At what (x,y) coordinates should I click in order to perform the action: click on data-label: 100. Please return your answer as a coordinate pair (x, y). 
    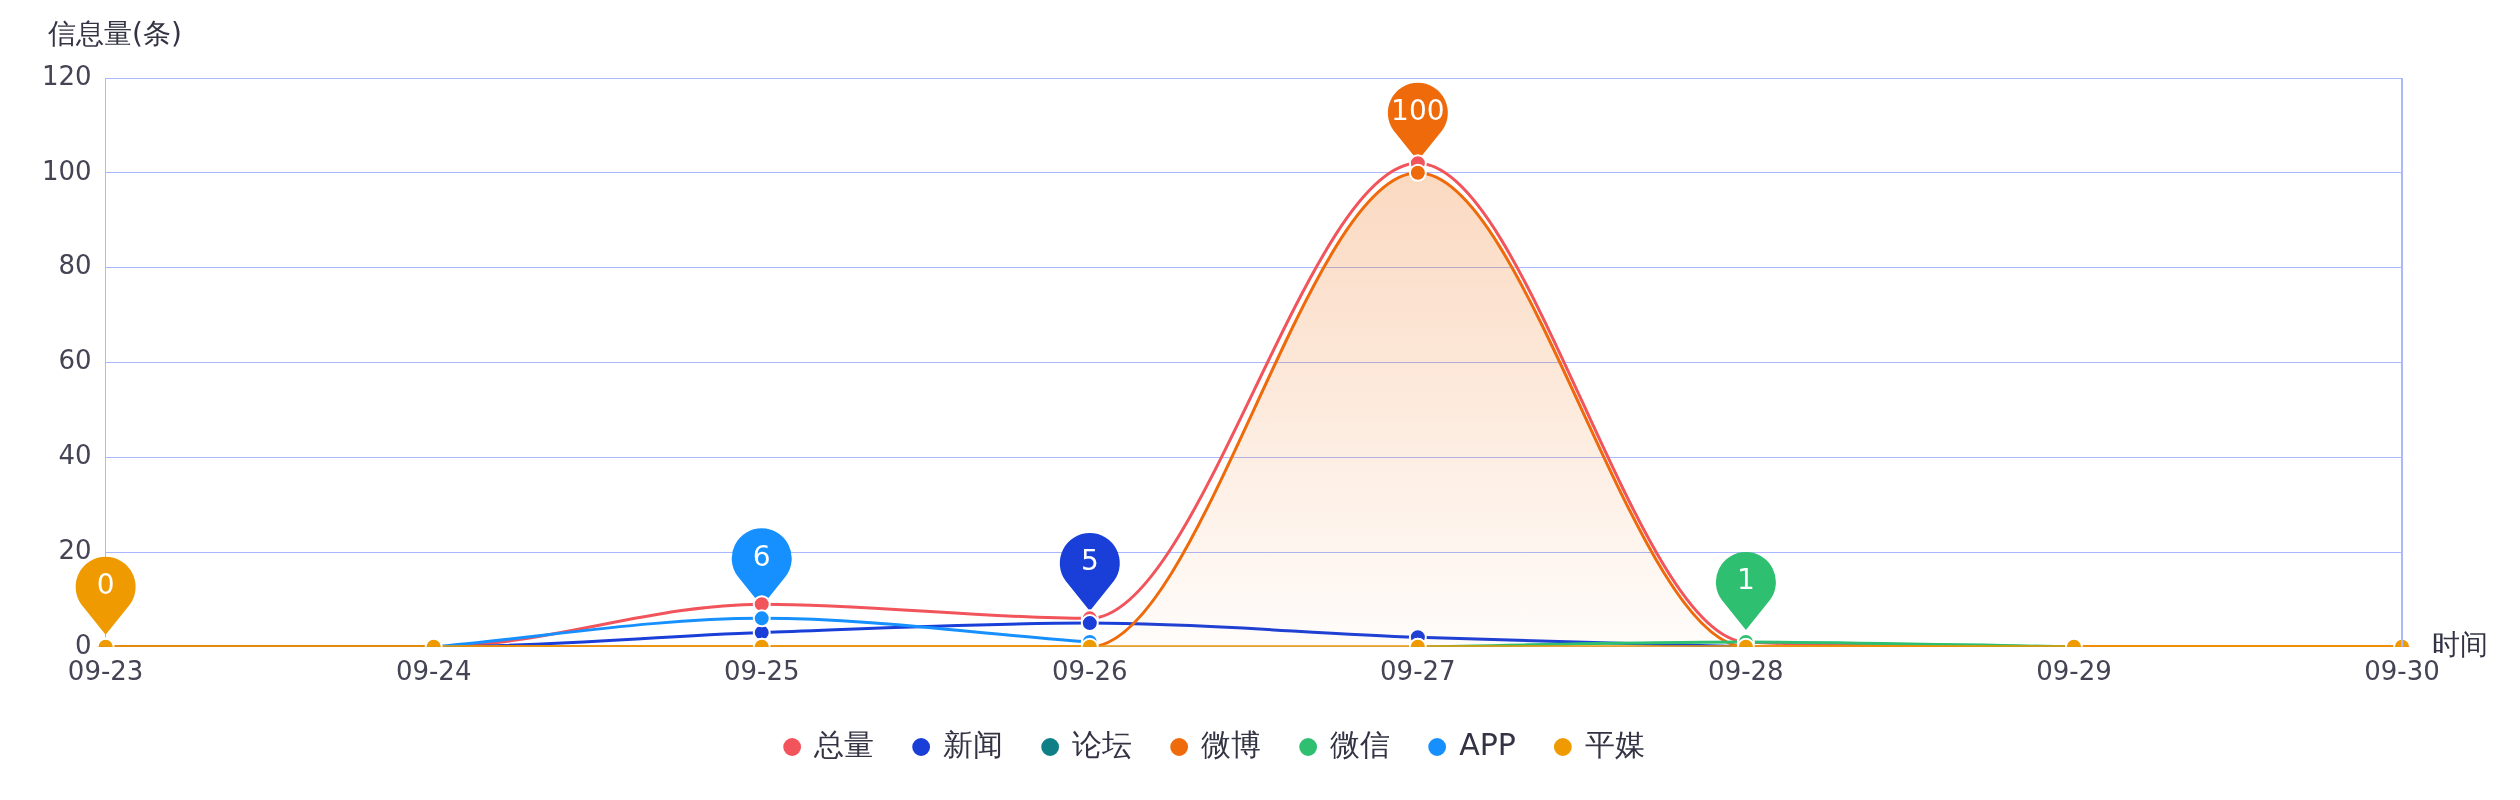
    Looking at the image, I should click on (1418, 111).